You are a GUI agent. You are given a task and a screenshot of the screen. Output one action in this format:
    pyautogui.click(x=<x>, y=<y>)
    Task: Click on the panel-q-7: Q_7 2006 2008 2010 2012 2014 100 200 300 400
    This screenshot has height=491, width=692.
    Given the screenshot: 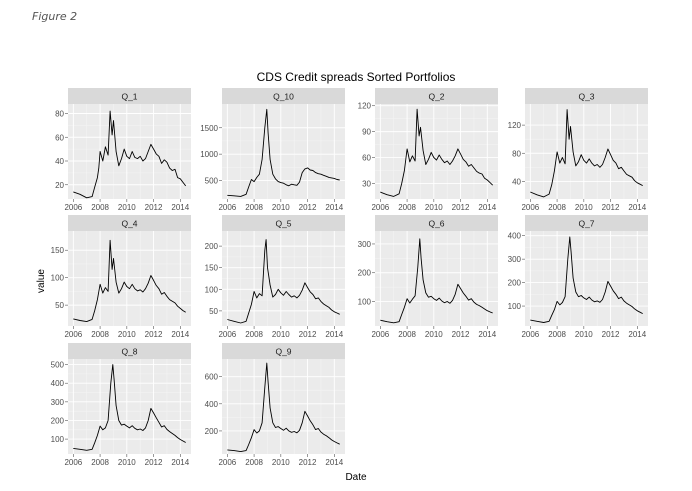 What is the action you would take?
    pyautogui.click(x=578, y=277)
    